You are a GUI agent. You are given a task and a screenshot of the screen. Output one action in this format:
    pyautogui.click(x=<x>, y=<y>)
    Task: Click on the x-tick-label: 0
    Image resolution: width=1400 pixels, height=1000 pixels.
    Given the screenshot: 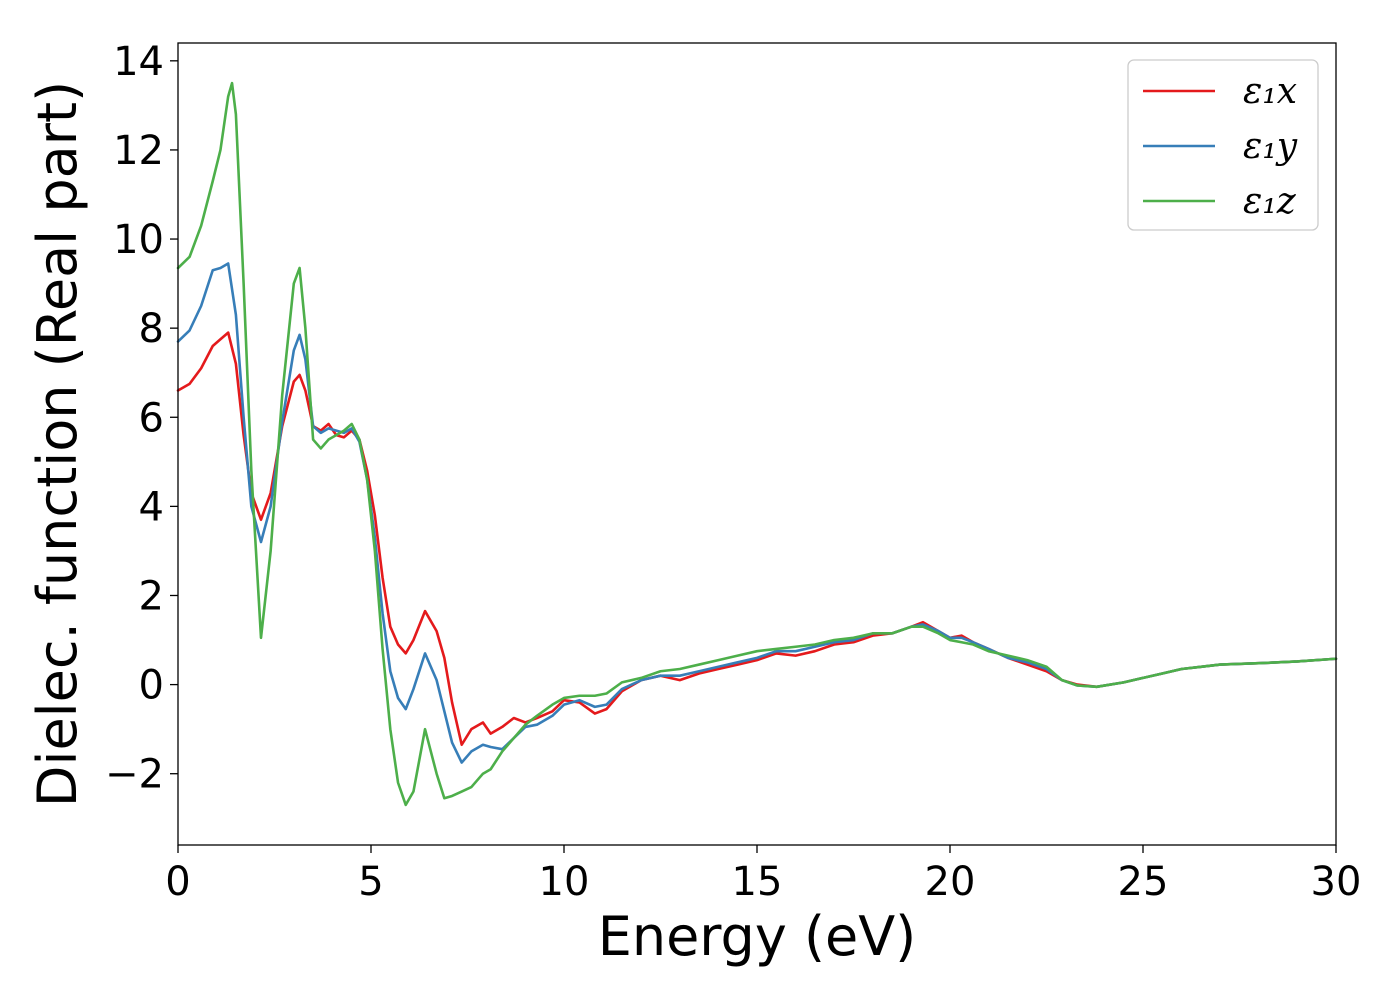 What is the action you would take?
    pyautogui.click(x=177, y=882)
    